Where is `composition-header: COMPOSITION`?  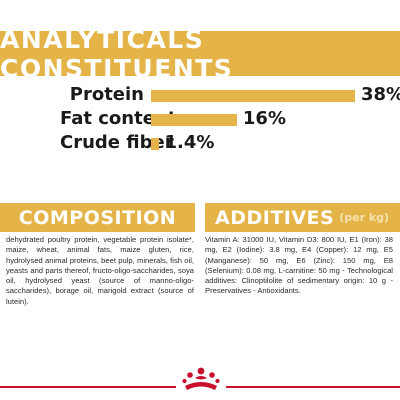 composition-header: COMPOSITION is located at coordinates (97, 217).